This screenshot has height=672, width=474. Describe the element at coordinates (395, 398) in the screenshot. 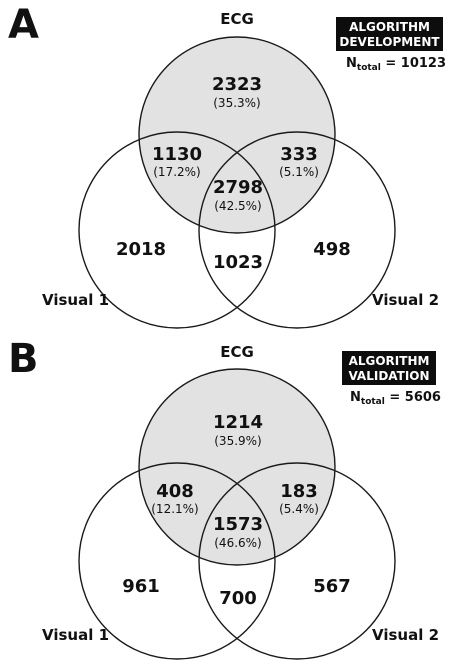

I see `ntotal-b: Ntotal = 5606` at that location.